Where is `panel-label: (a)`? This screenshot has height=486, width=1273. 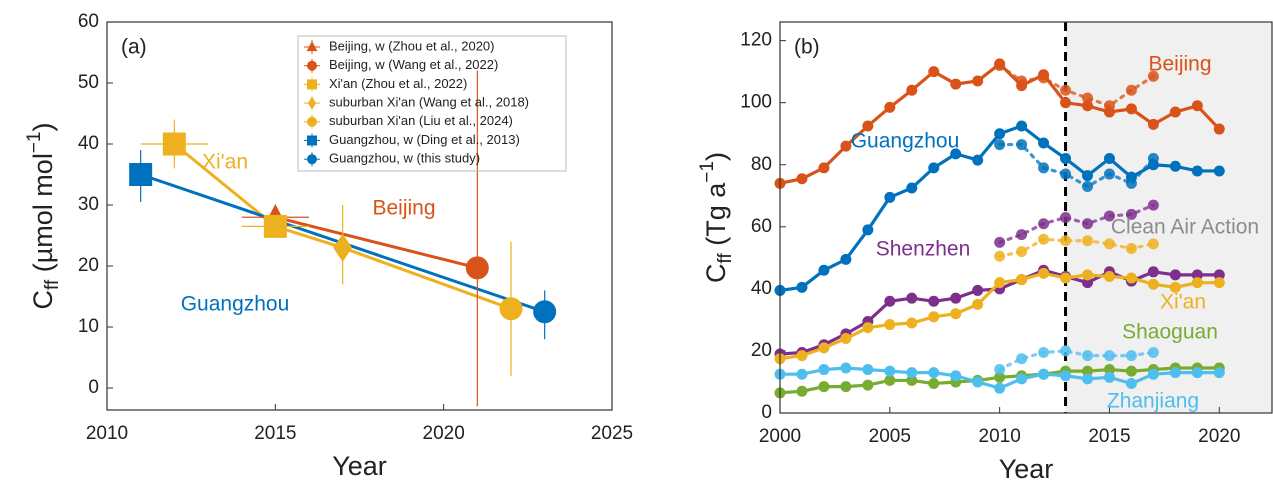 panel-label: (a) is located at coordinates (134, 47).